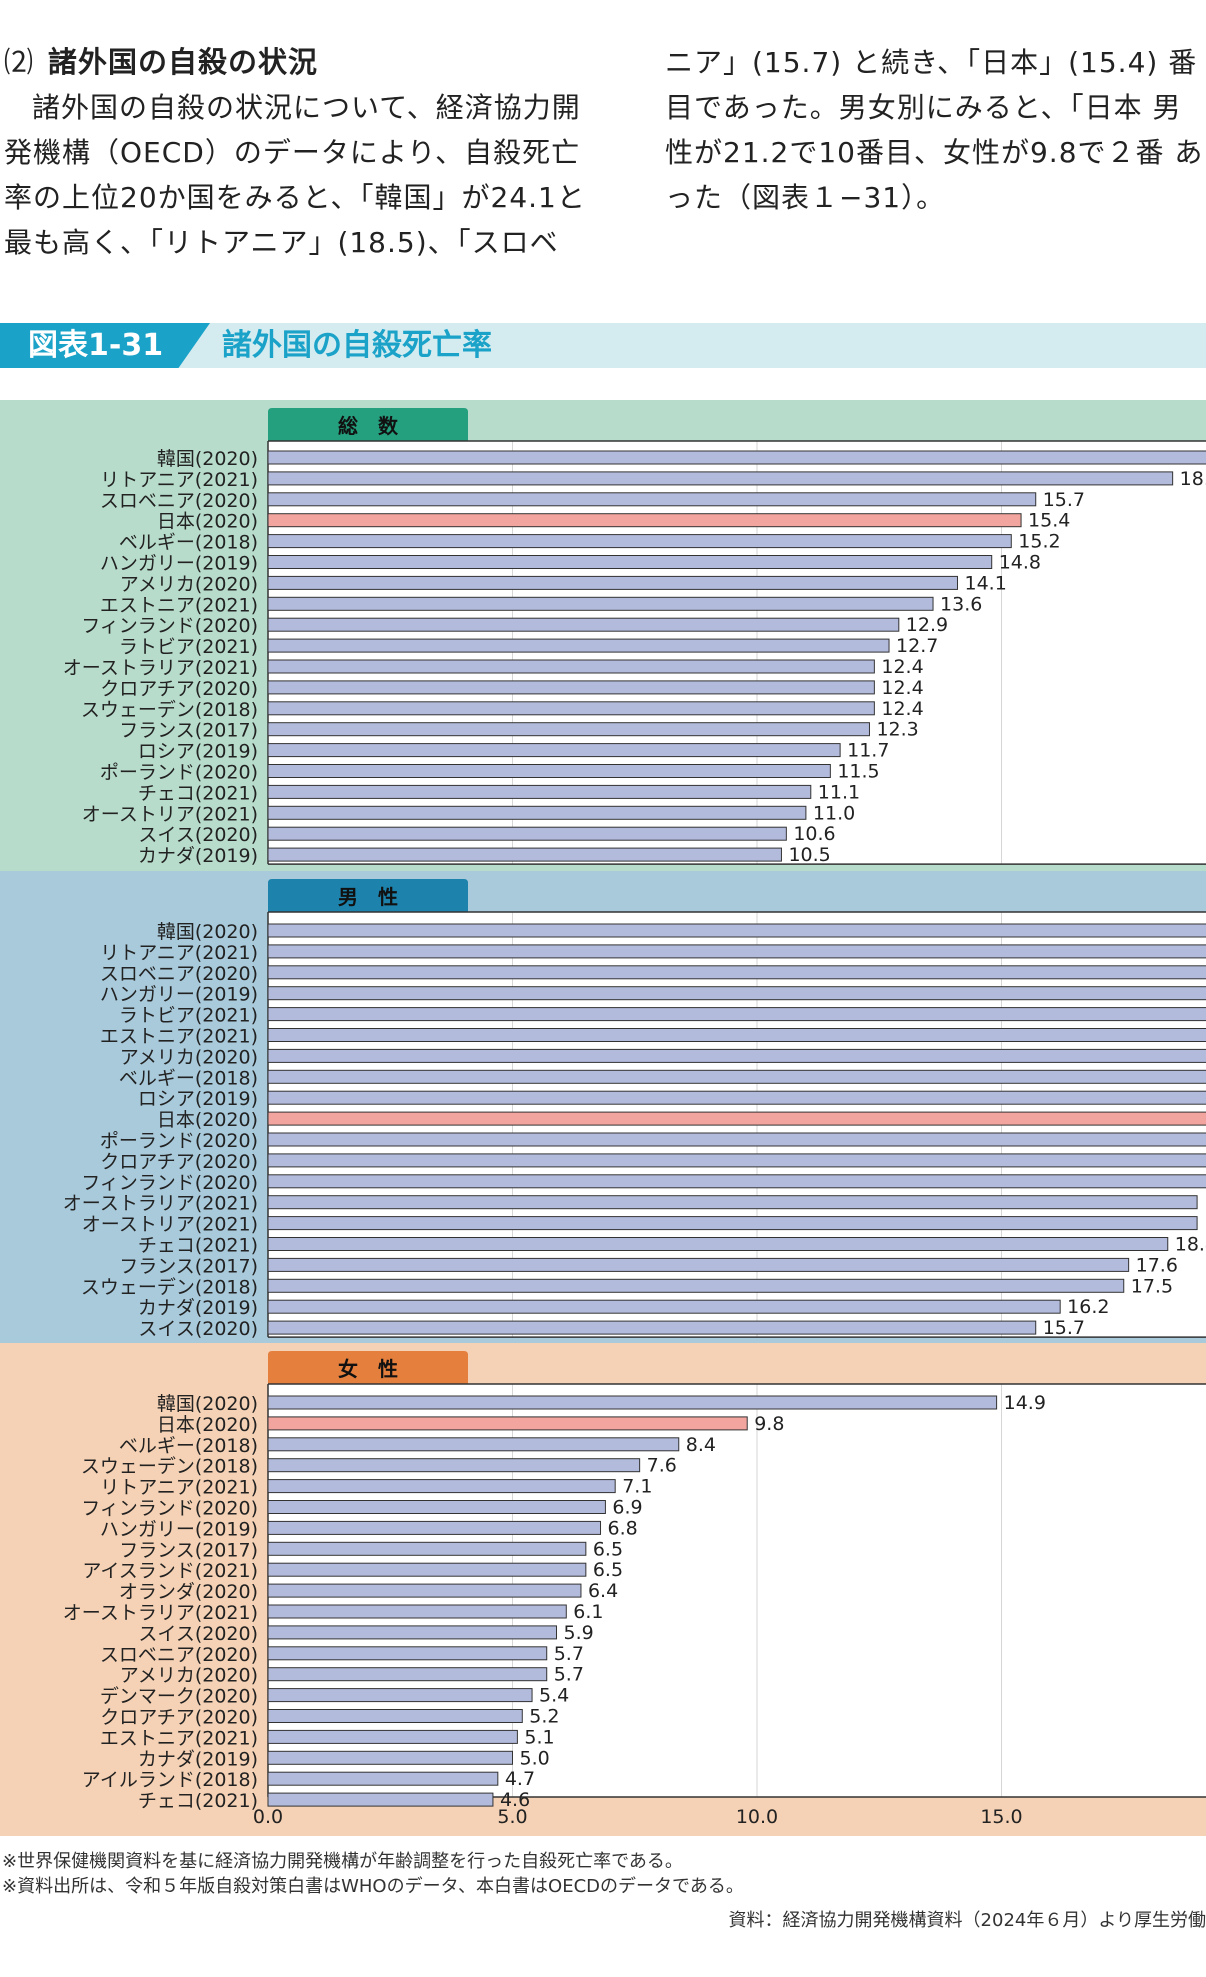 This screenshot has height=1977, width=1206. Describe the element at coordinates (179, 1697) in the screenshot. I see `category-label: デンマーク(2020)` at that location.